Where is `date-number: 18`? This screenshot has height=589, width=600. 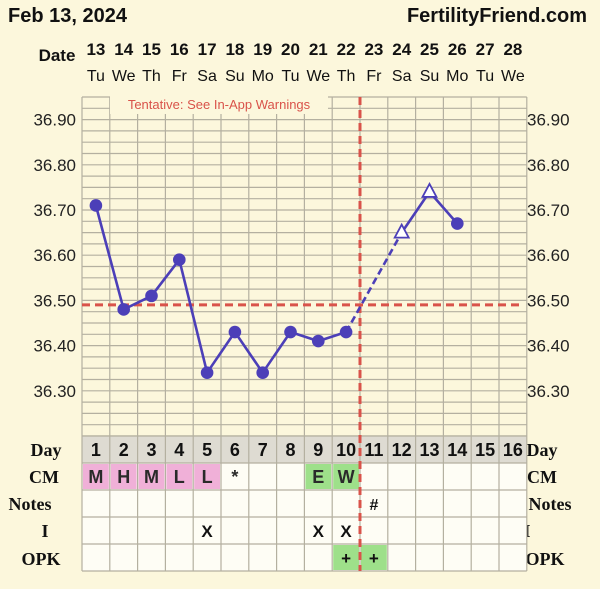 date-number: 18 is located at coordinates (234, 49).